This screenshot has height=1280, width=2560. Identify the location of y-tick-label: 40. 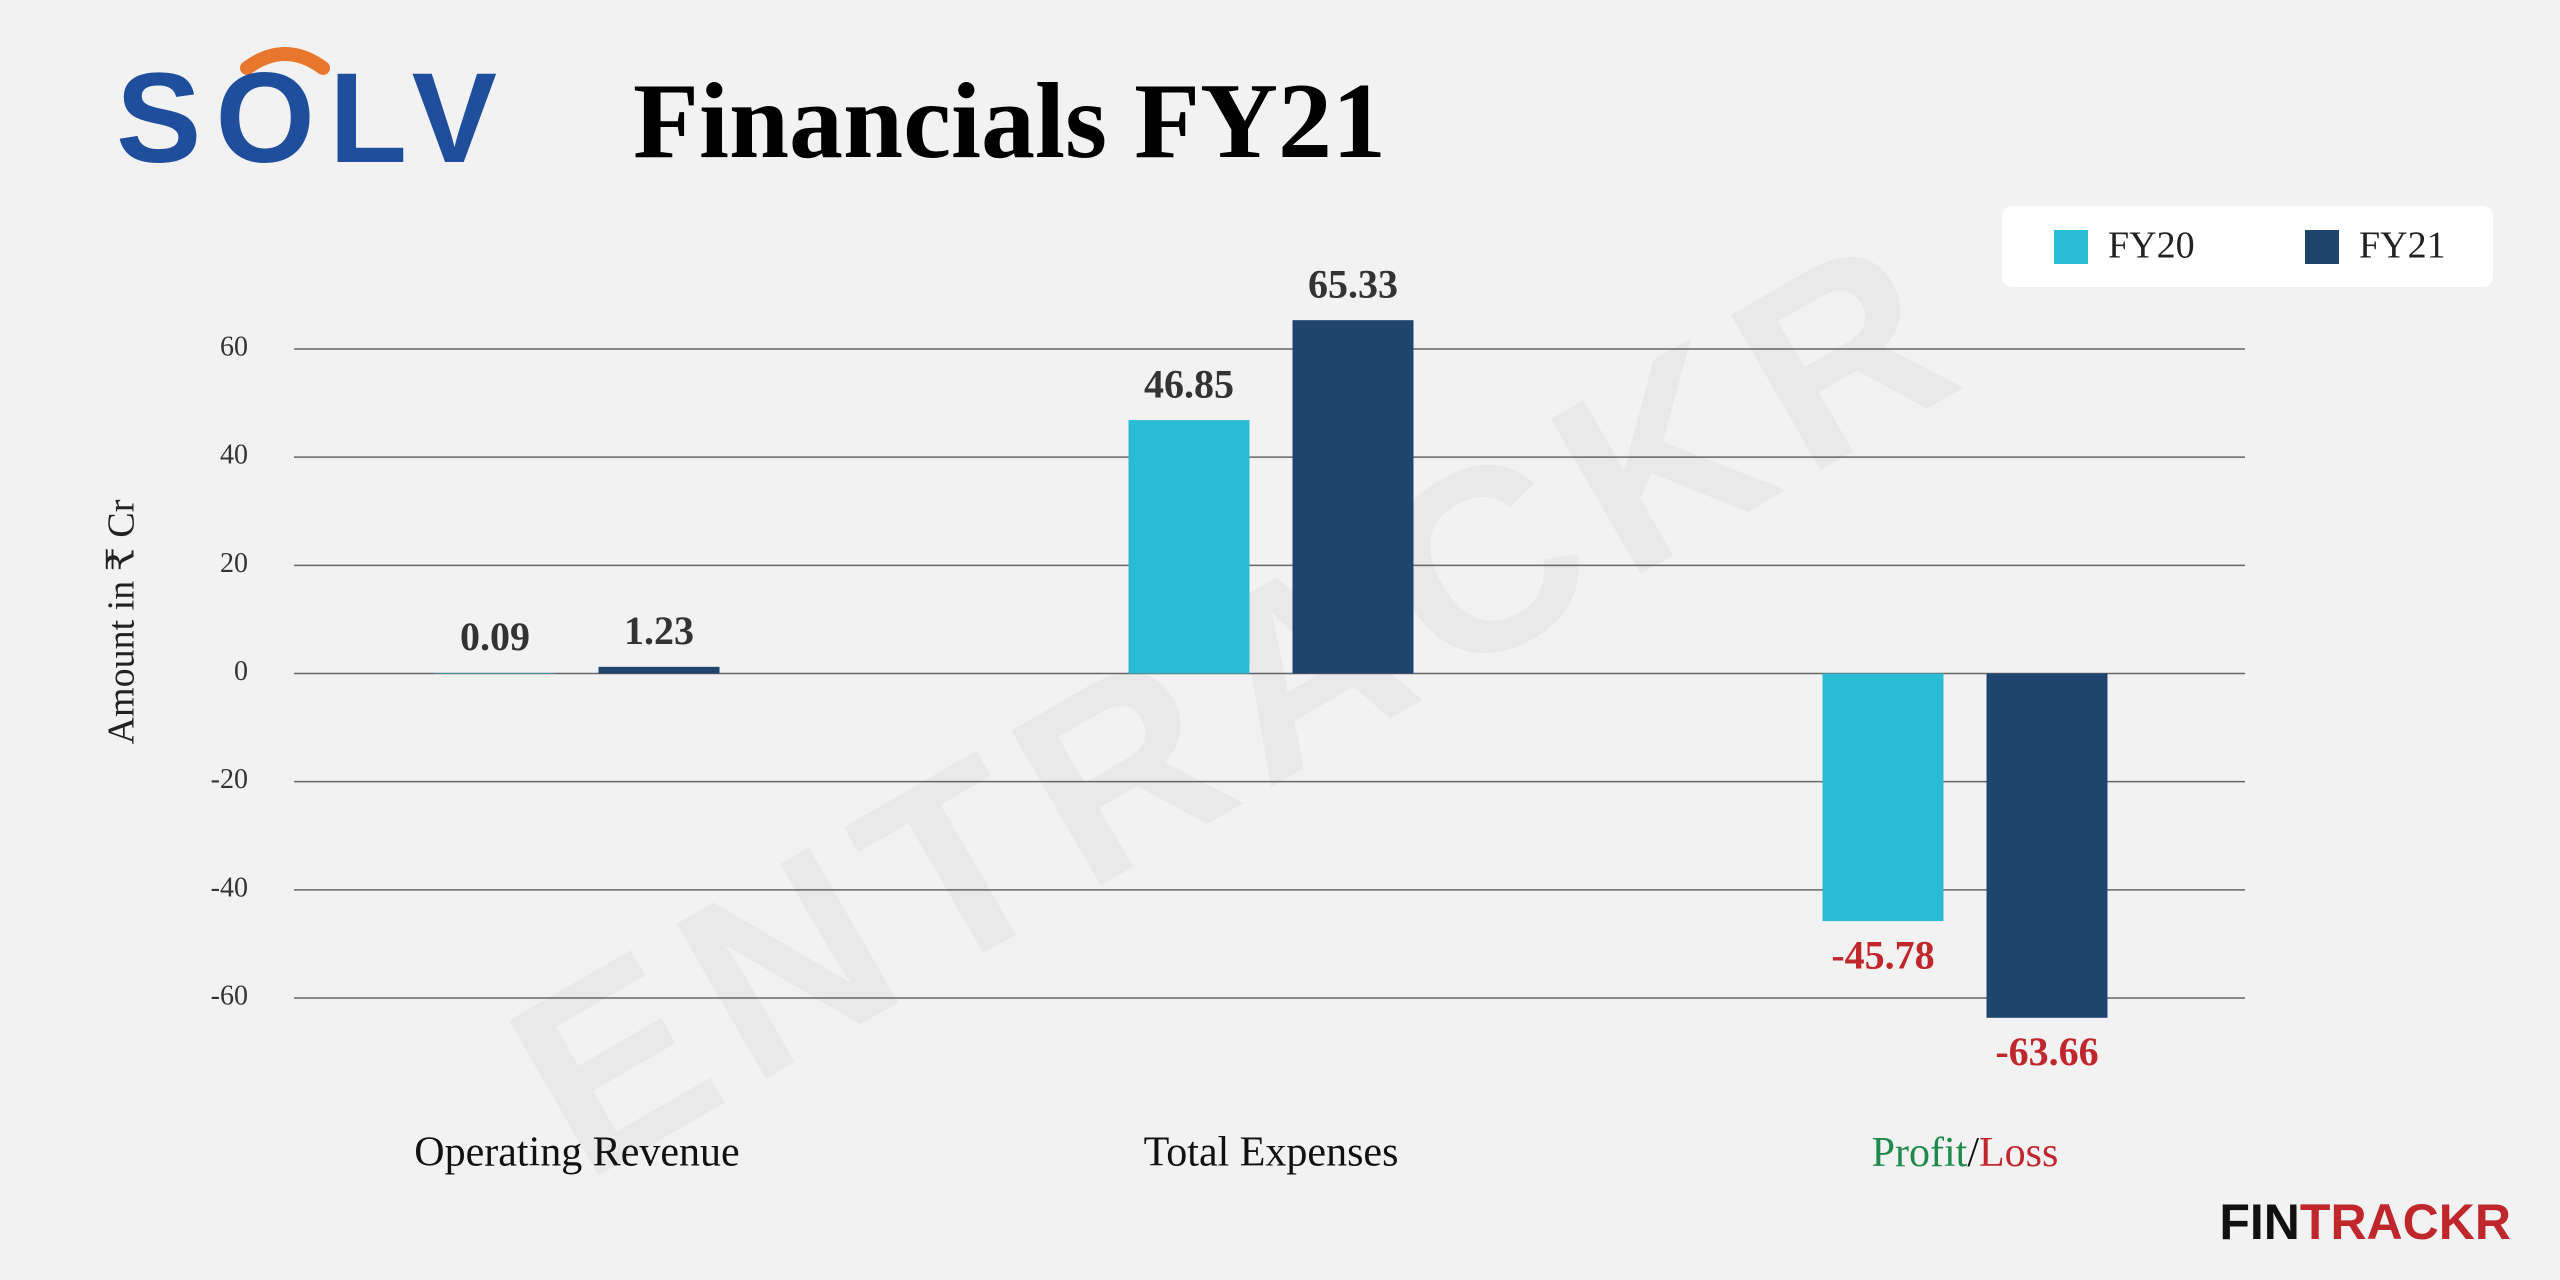
(234, 455).